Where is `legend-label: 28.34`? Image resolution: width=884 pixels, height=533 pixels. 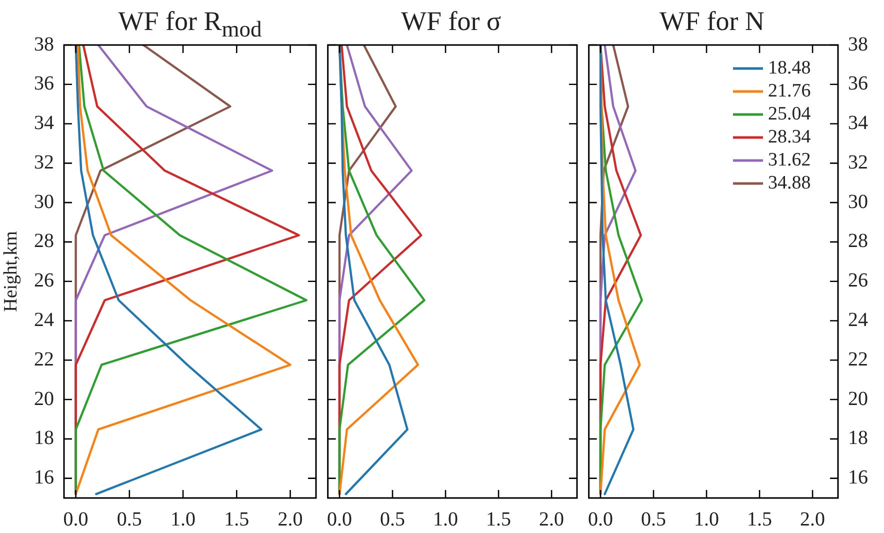
legend-label: 28.34 is located at coordinates (790, 137).